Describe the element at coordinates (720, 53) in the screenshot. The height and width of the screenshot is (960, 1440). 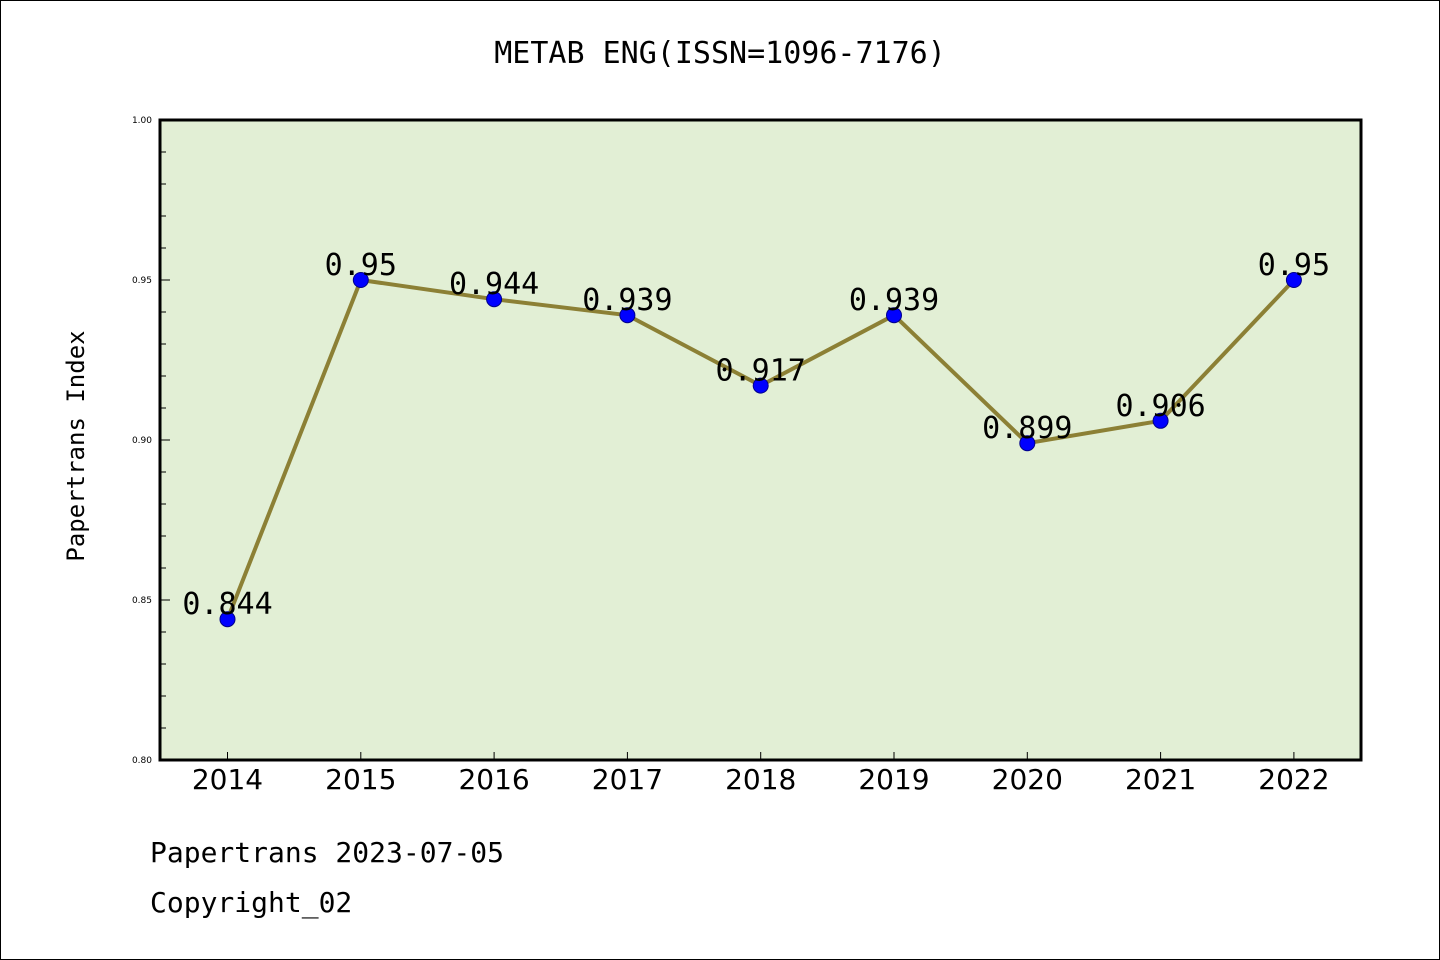
I see `chart-title: METAB ENG(ISSN=1096-7176)` at that location.